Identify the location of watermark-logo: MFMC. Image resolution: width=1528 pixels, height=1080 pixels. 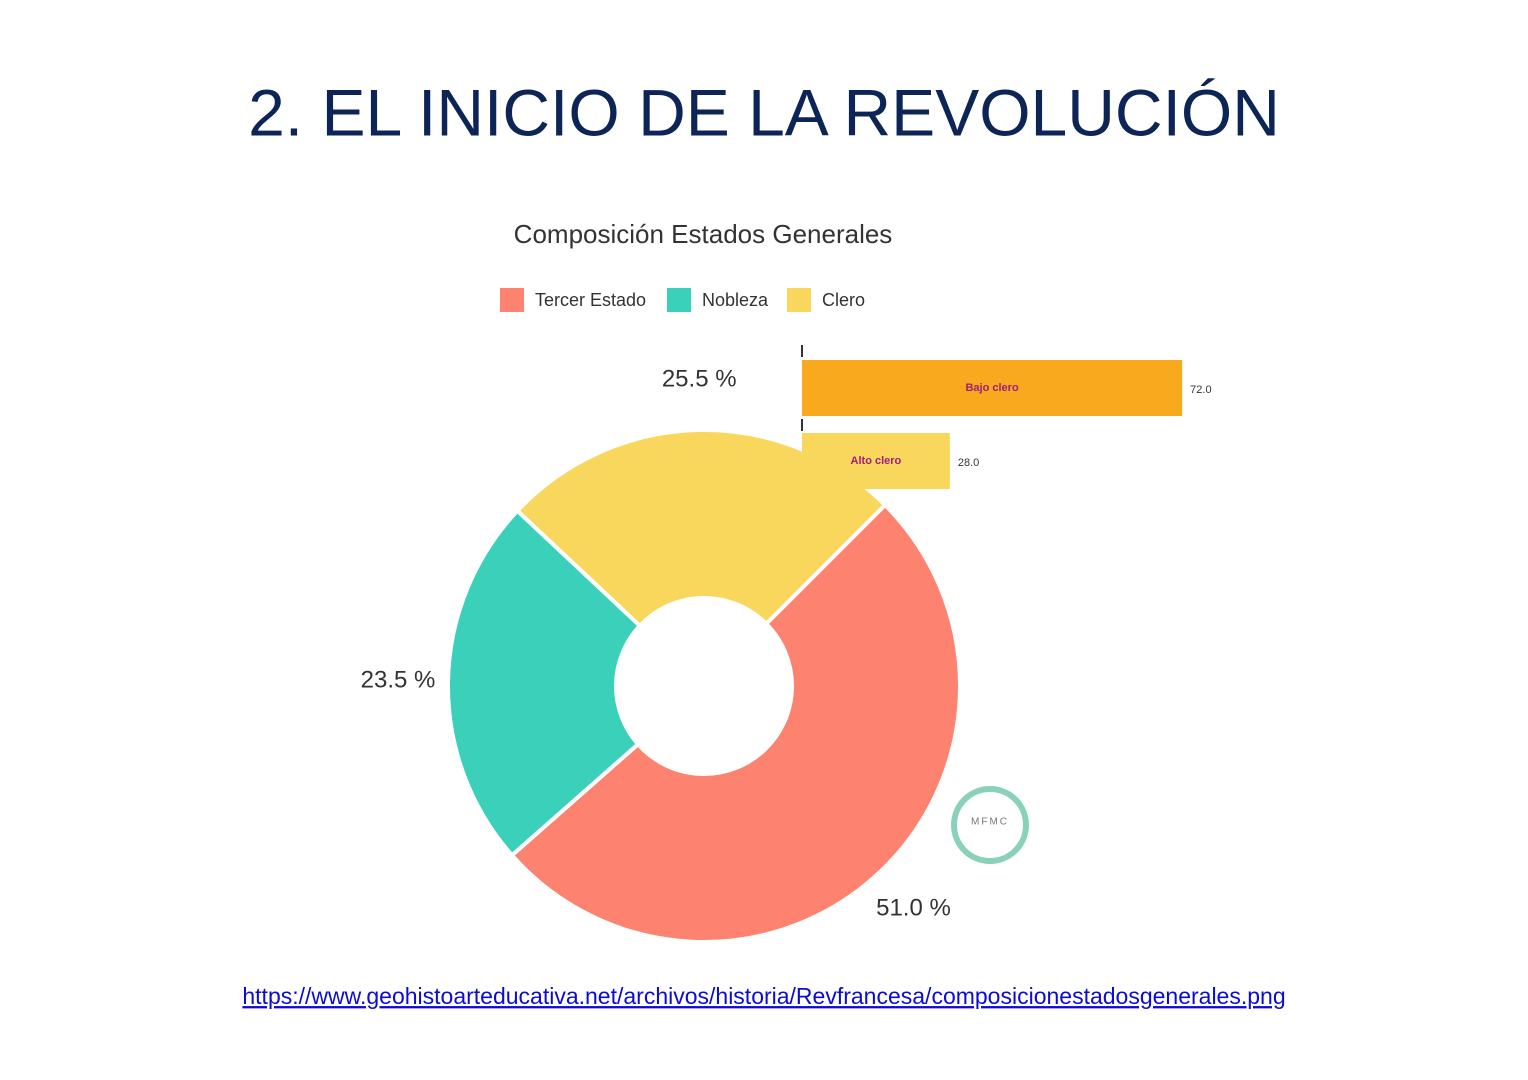
(990, 825).